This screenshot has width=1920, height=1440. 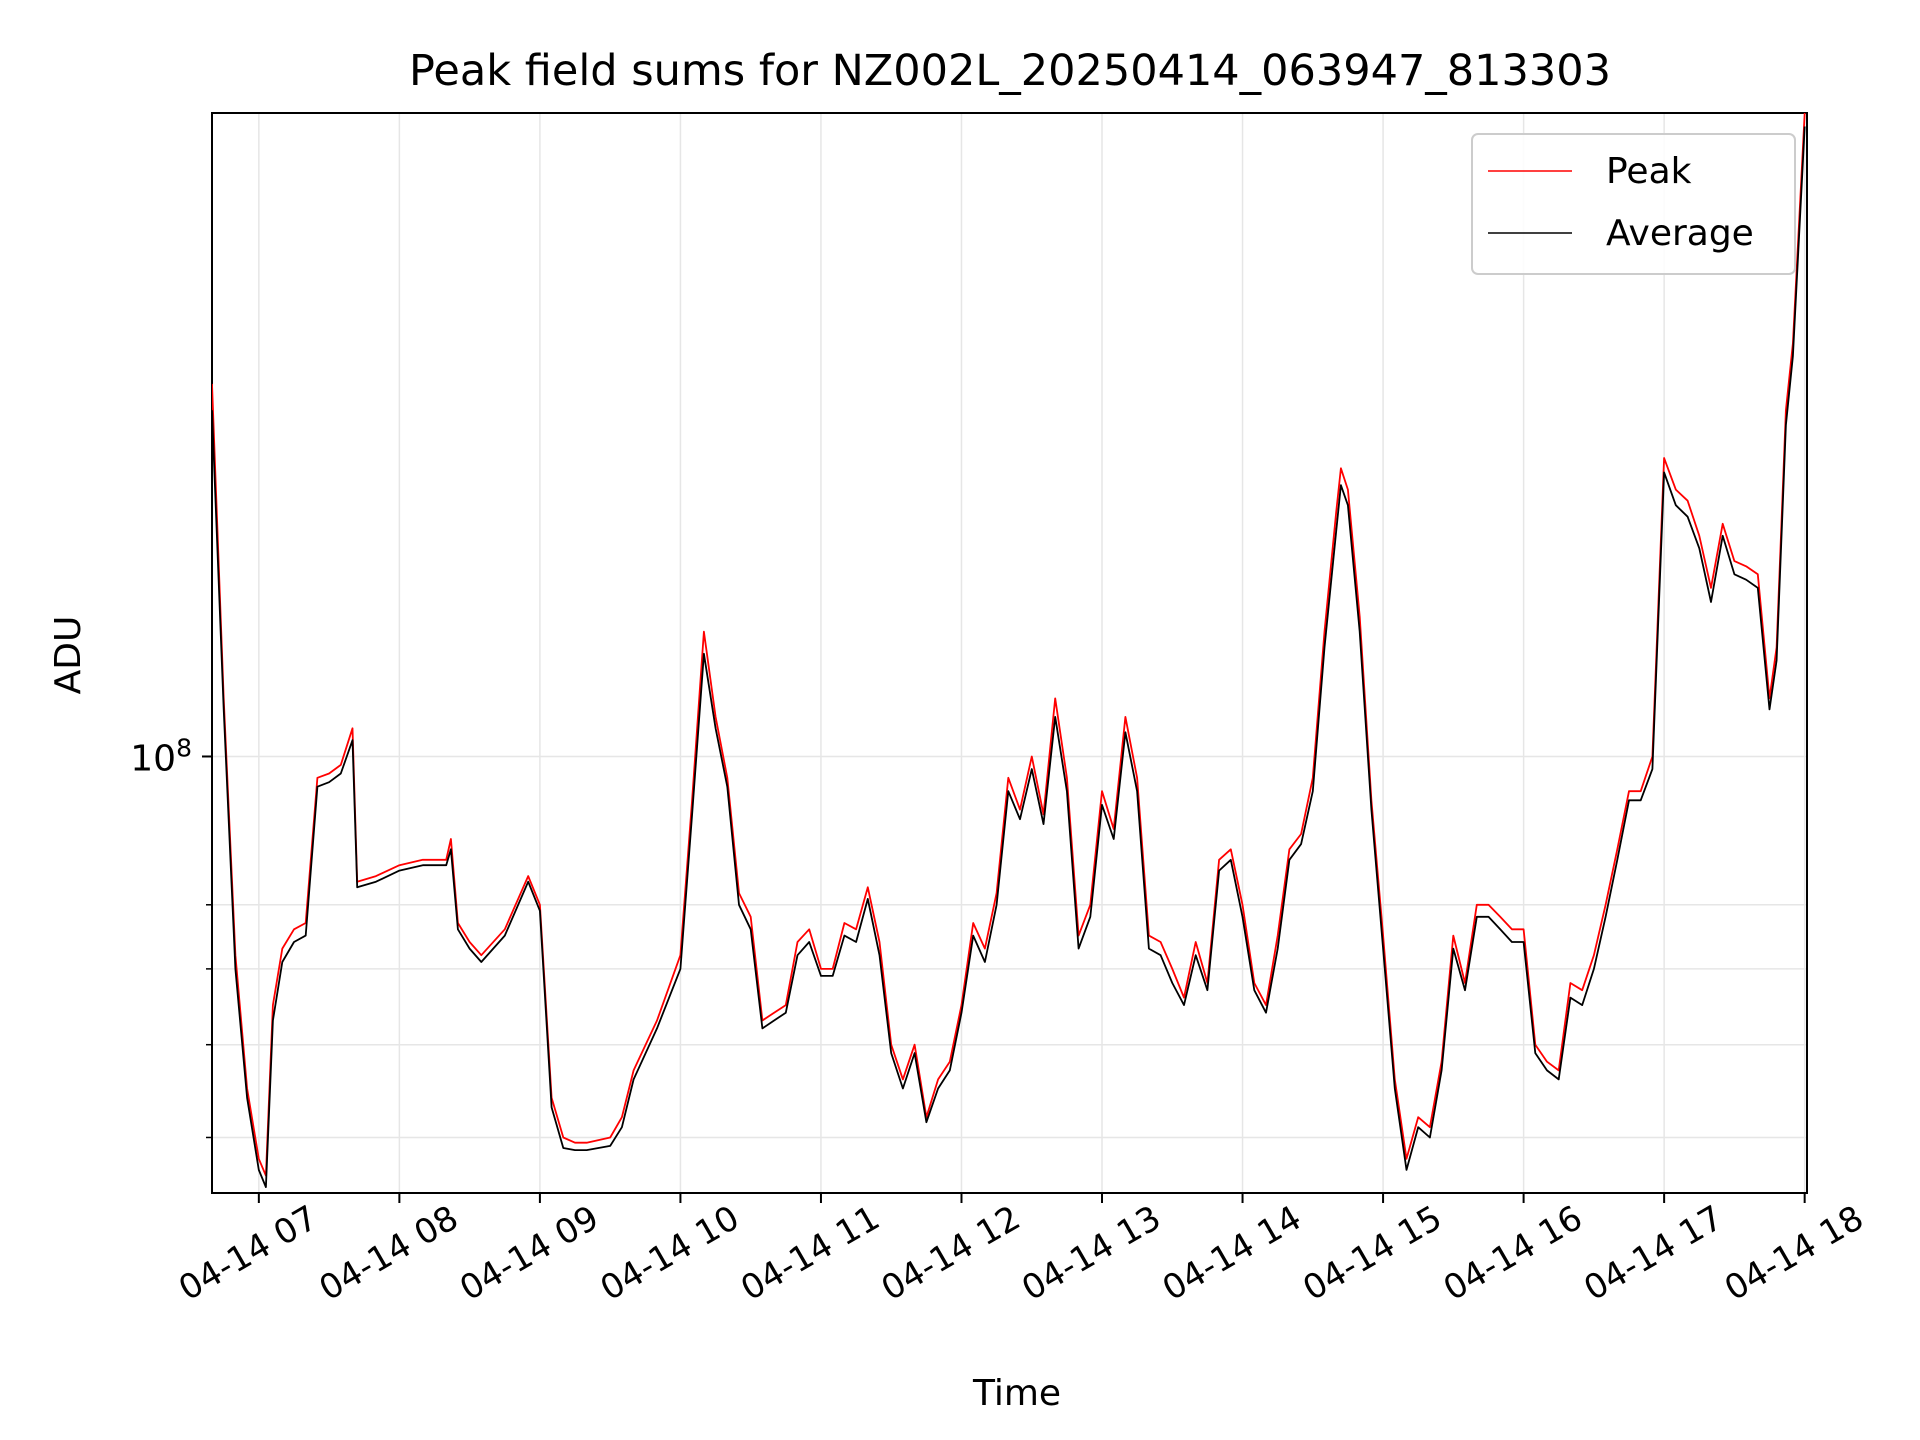 I want to click on x-tick-label: 04-14 15, so click(x=1372, y=1253).